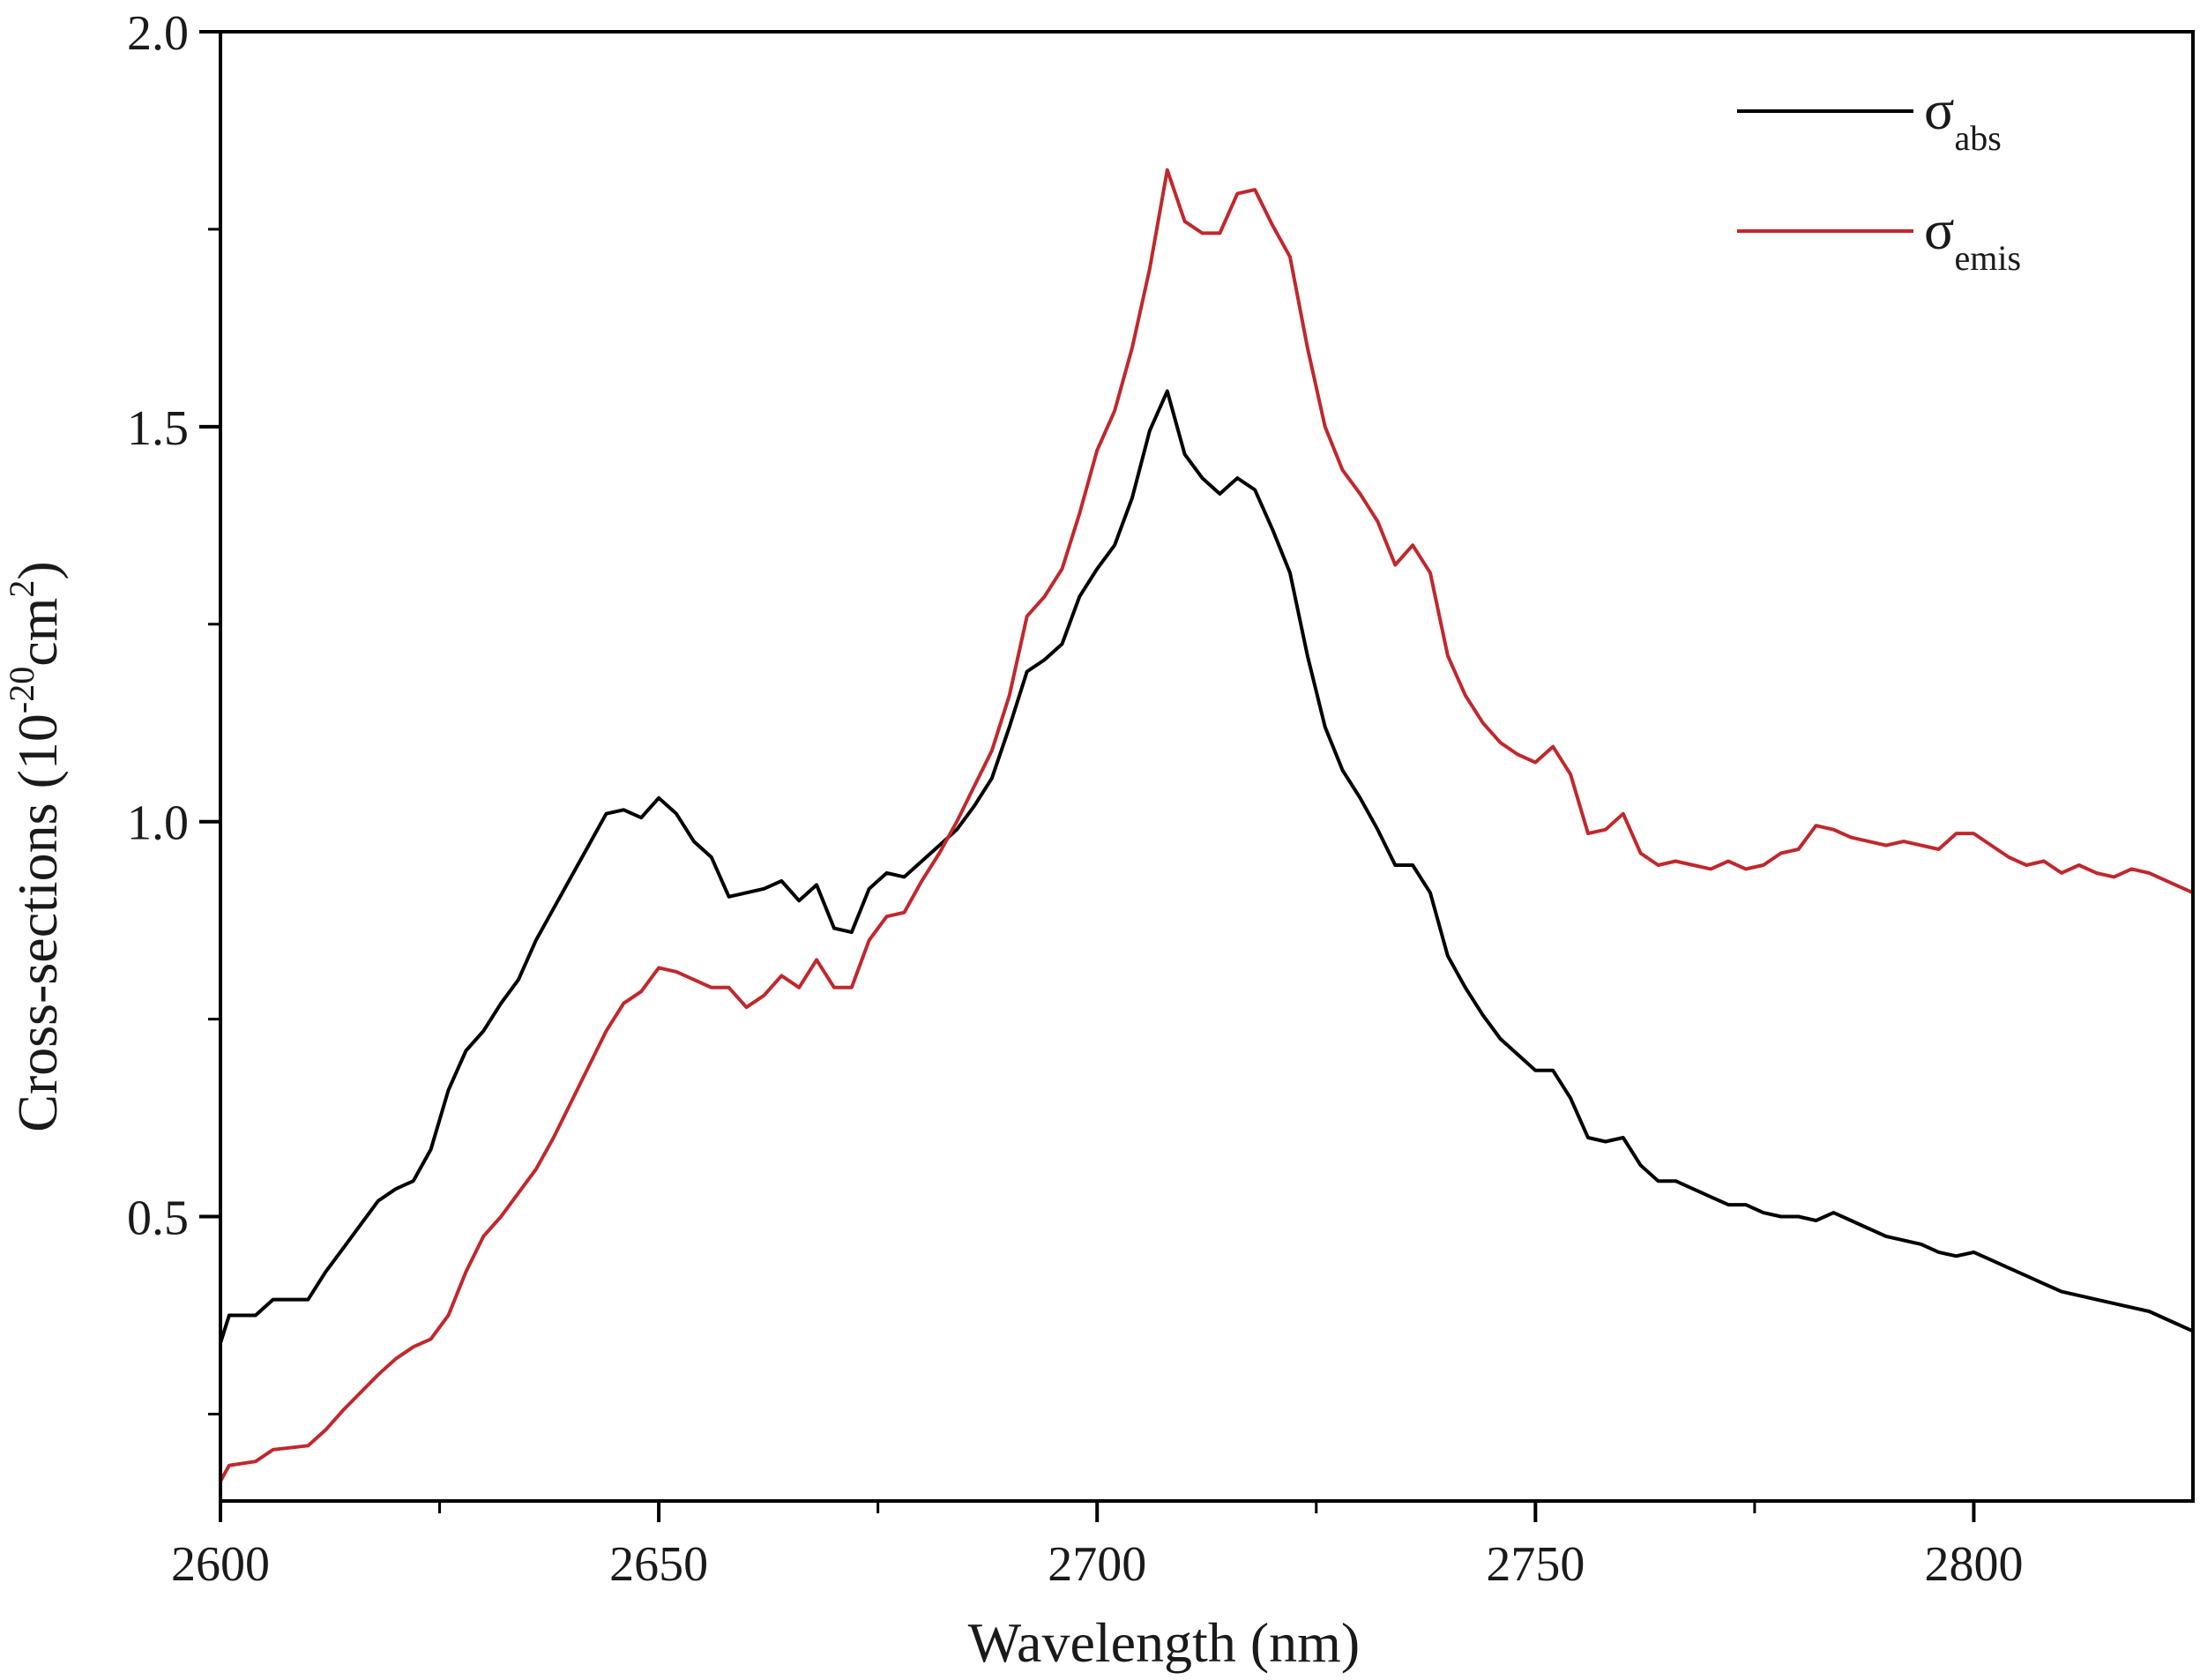 The image size is (2200, 1680). I want to click on x-tick-label: 2800, so click(1973, 1564).